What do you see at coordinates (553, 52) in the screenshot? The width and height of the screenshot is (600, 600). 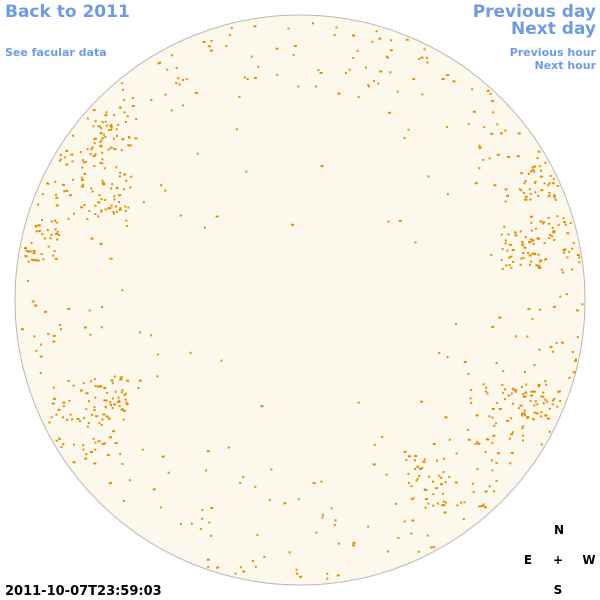 I see `previous-hour-link: Previous hour` at bounding box center [553, 52].